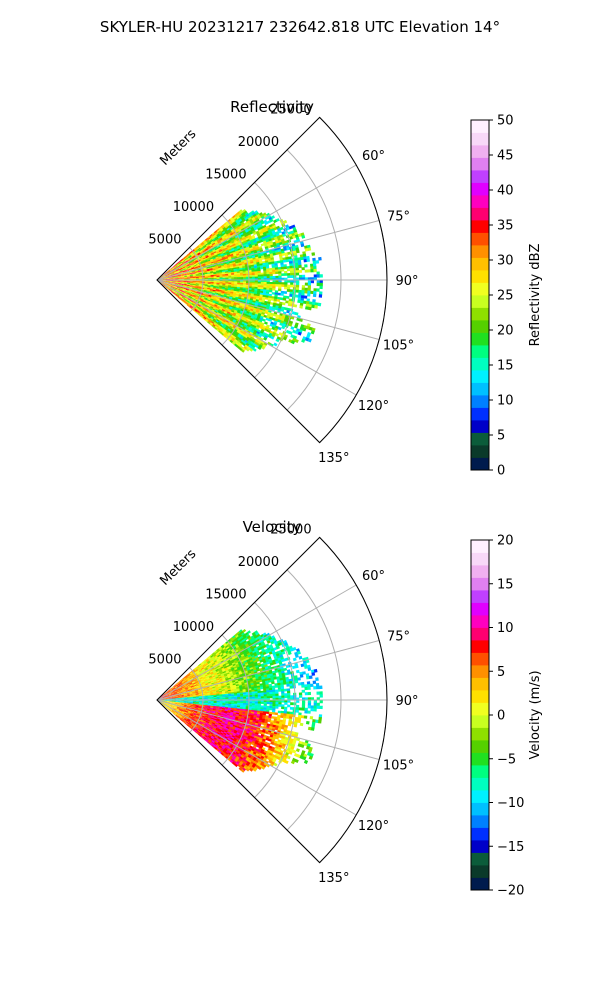 The width and height of the screenshot is (600, 1000). I want to click on colorbar-tick-label: 0, so click(501, 716).